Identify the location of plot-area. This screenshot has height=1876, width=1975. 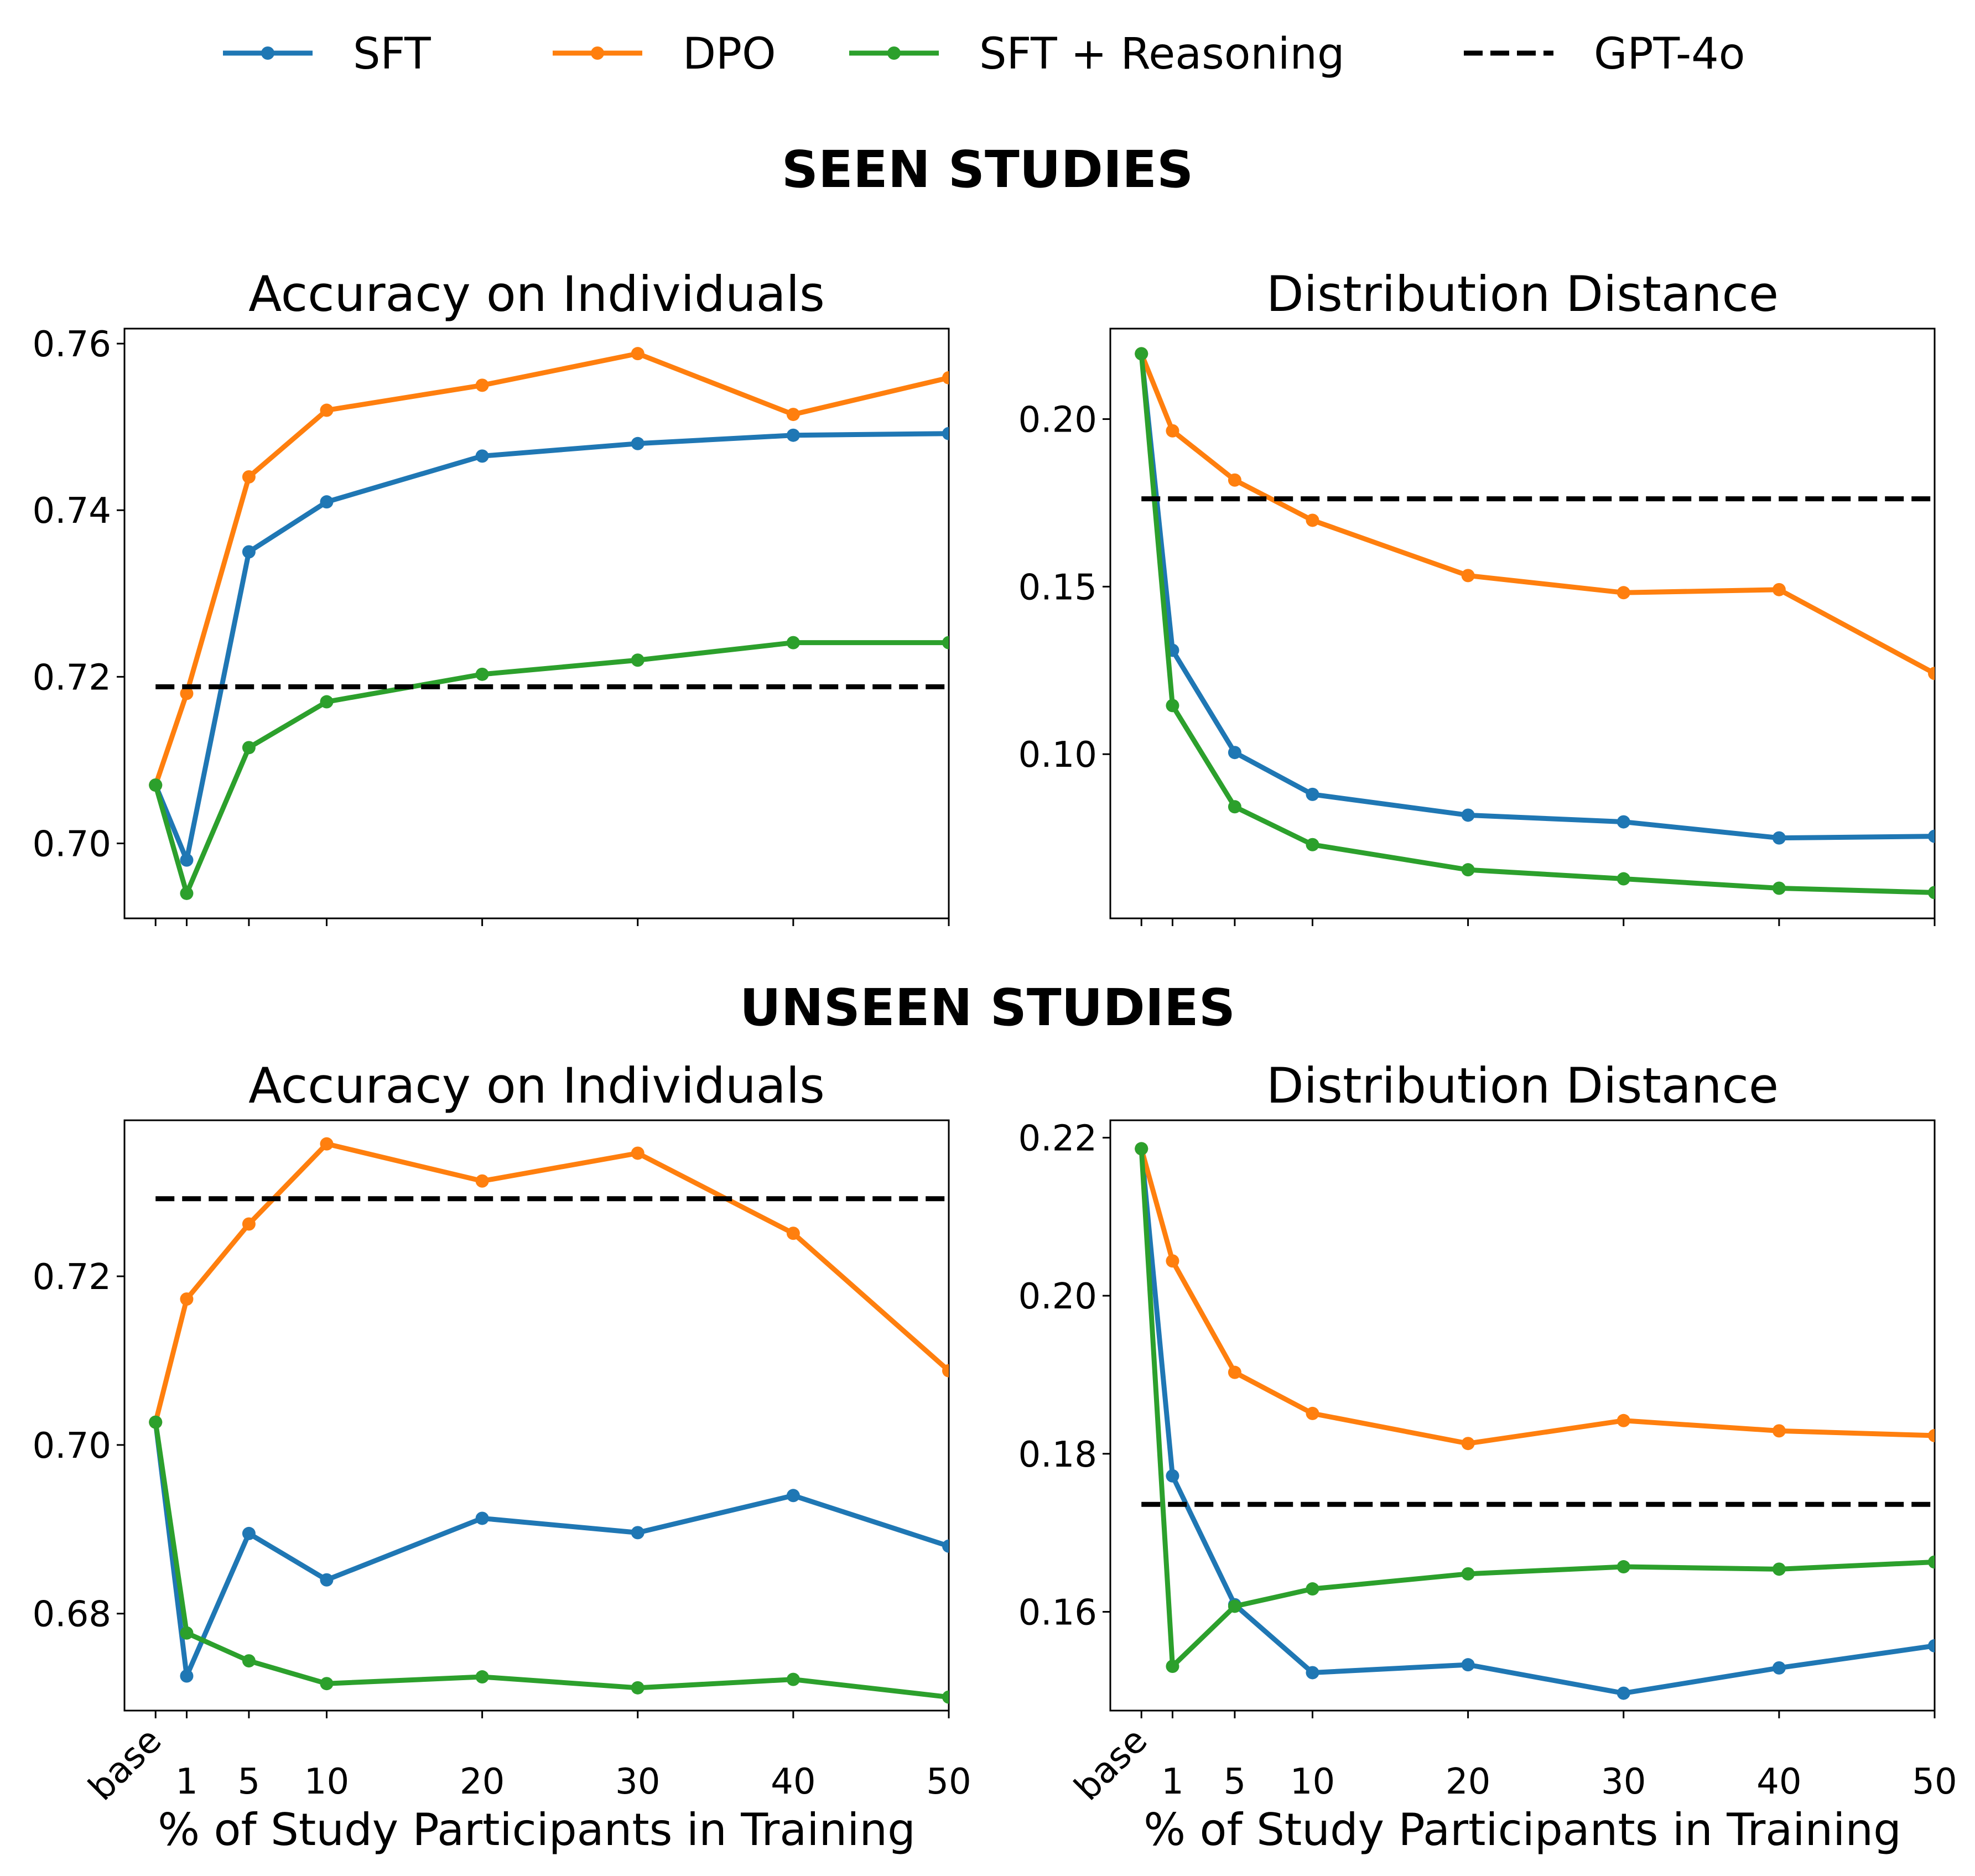
(549, 623).